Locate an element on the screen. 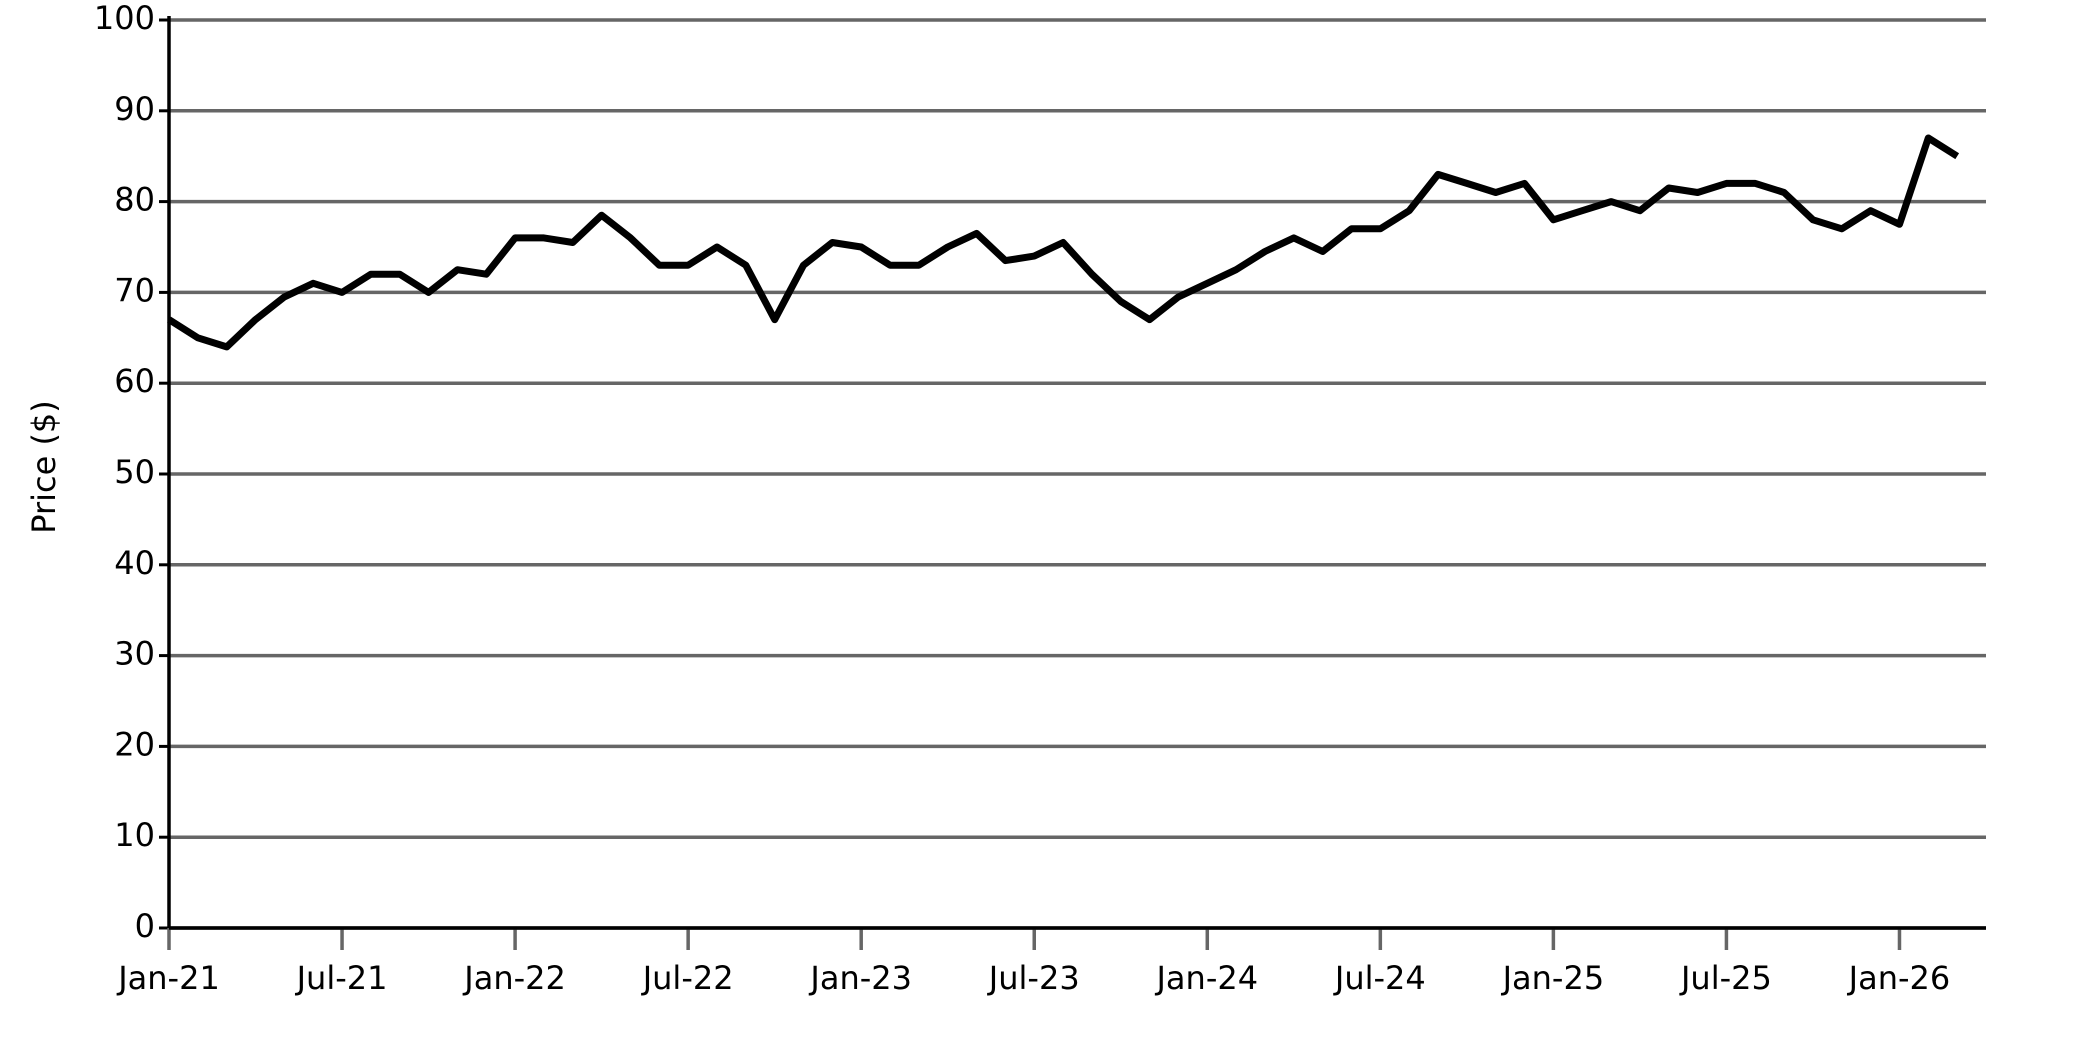  y-tick-label: 30 is located at coordinates (134, 654).